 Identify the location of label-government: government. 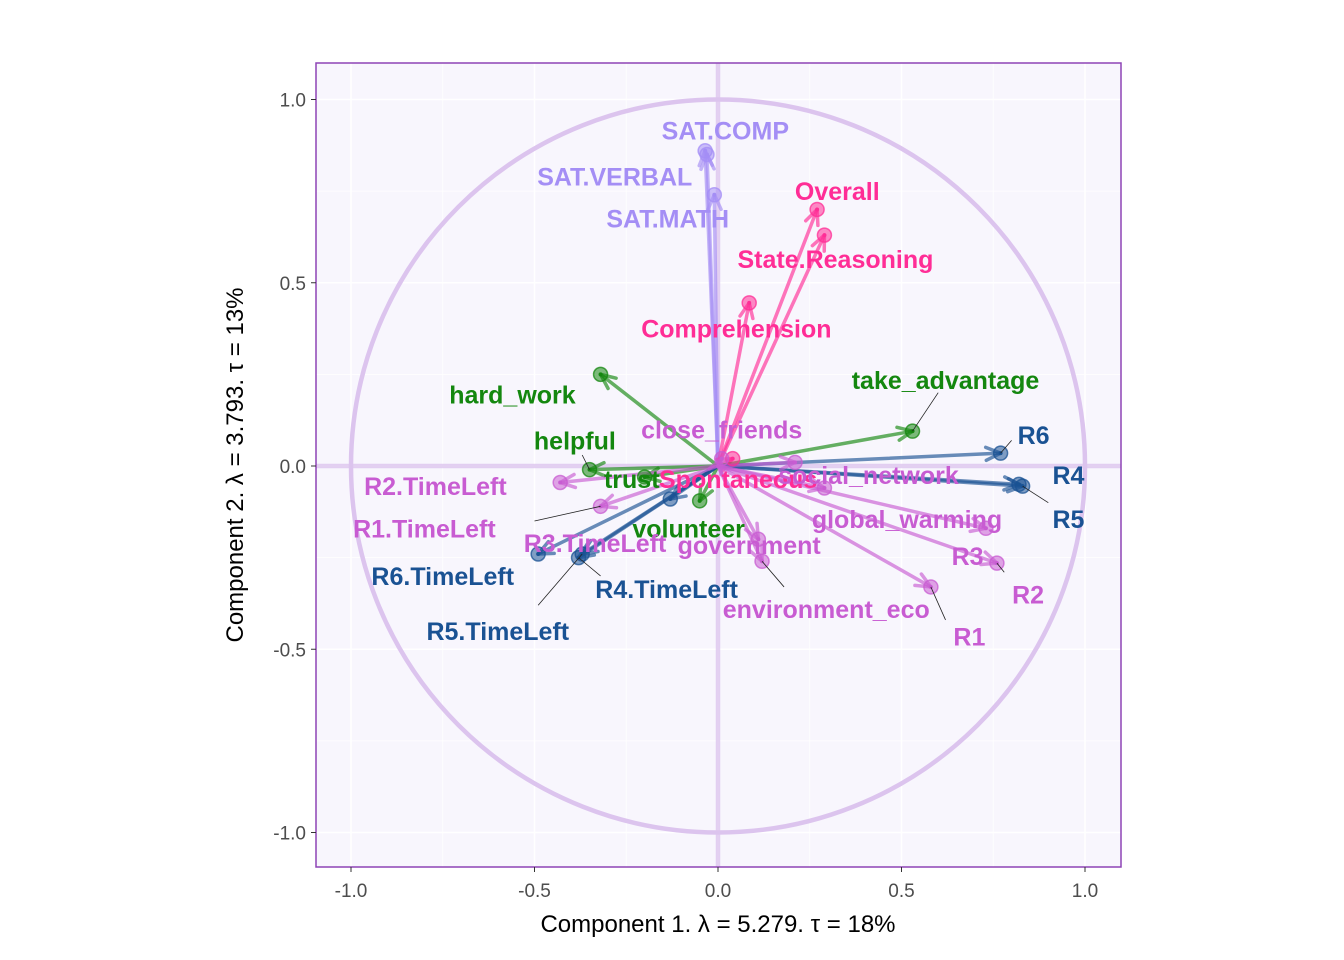
(750, 546).